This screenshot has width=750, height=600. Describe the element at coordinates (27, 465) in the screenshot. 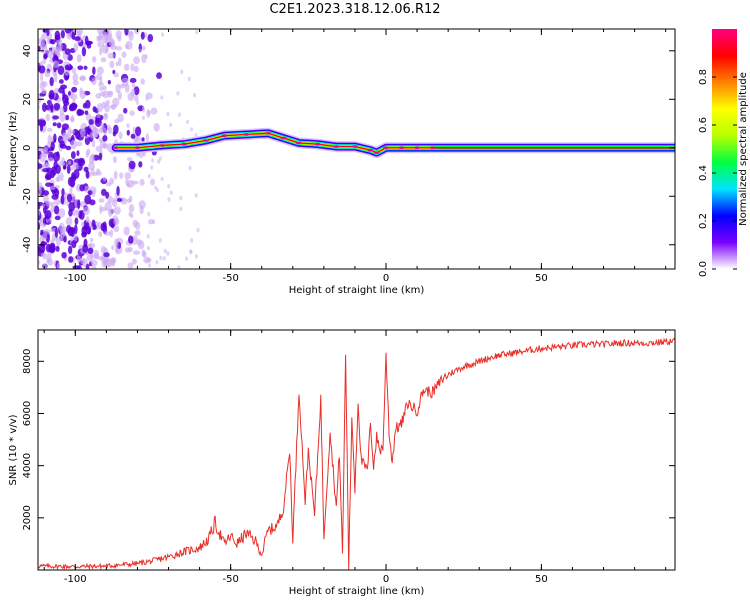

I see `snr-y-tick-label: 4000` at that location.